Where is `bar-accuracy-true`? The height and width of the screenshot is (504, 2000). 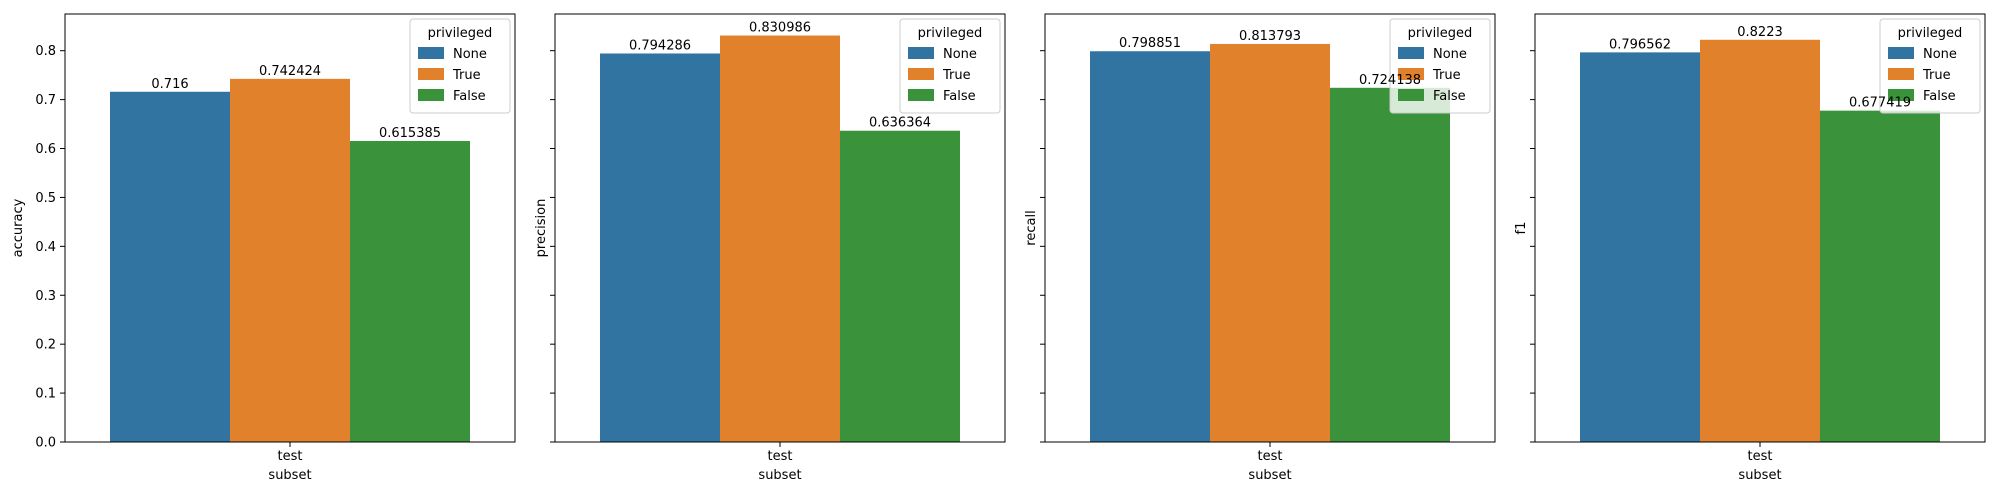
bar-accuracy-true is located at coordinates (290, 260).